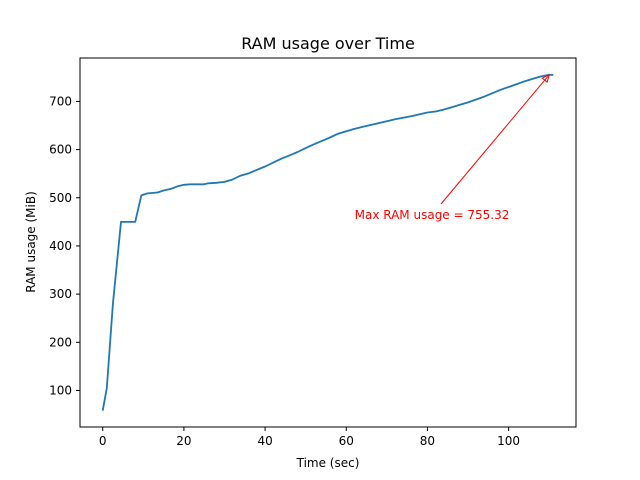 The image size is (640, 480). I want to click on annotation-layer: Max RAM usage = 755.32, so click(452, 147).